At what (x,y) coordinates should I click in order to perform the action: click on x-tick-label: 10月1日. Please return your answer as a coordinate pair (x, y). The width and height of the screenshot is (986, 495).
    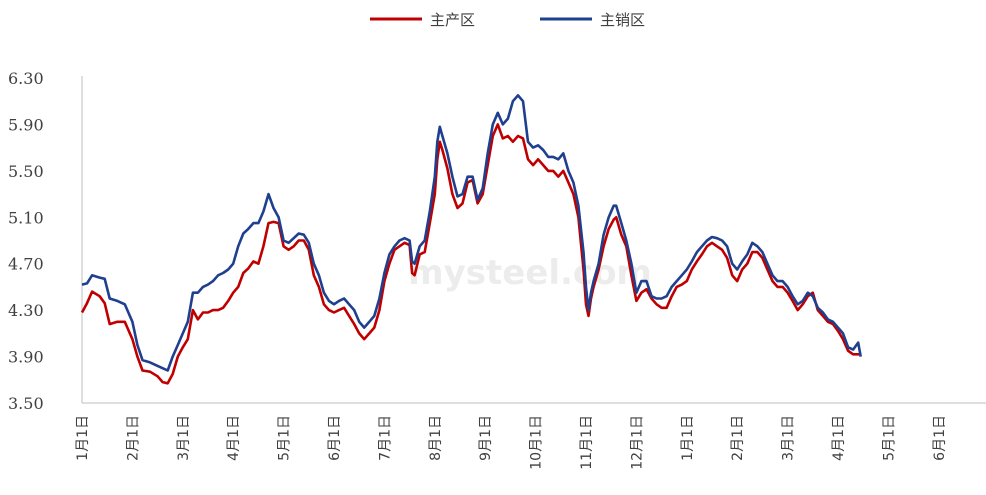
    Looking at the image, I should click on (537, 442).